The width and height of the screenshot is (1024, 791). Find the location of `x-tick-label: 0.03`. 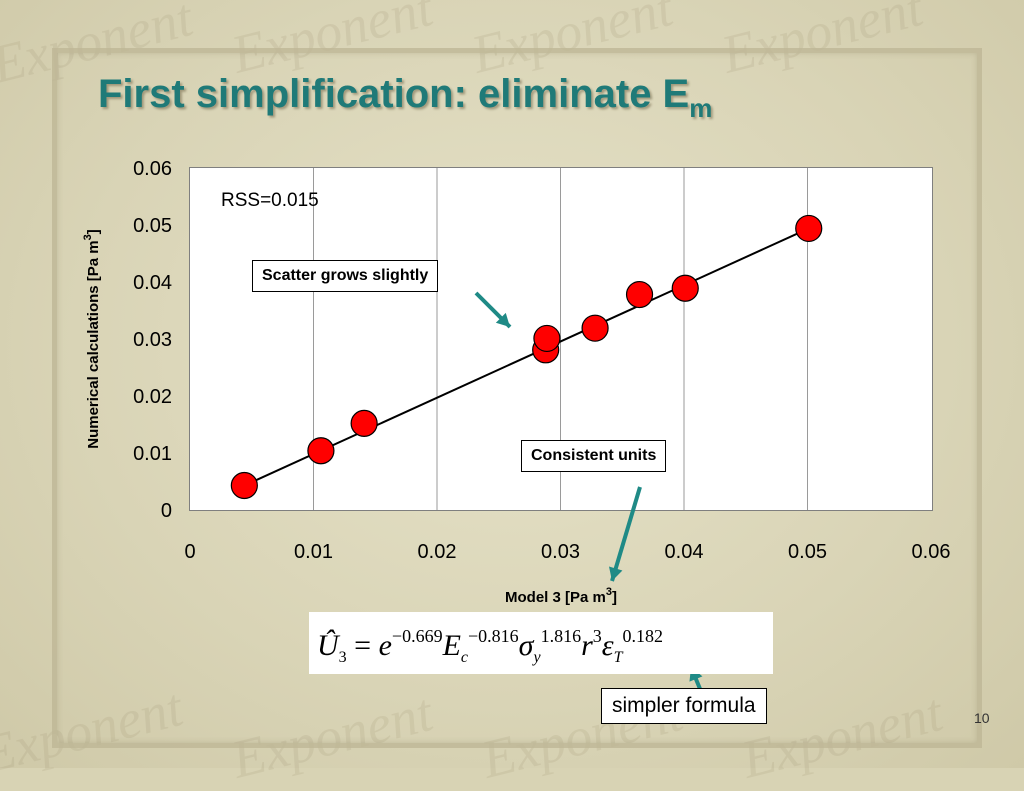

x-tick-label: 0.03 is located at coordinates (560, 552).